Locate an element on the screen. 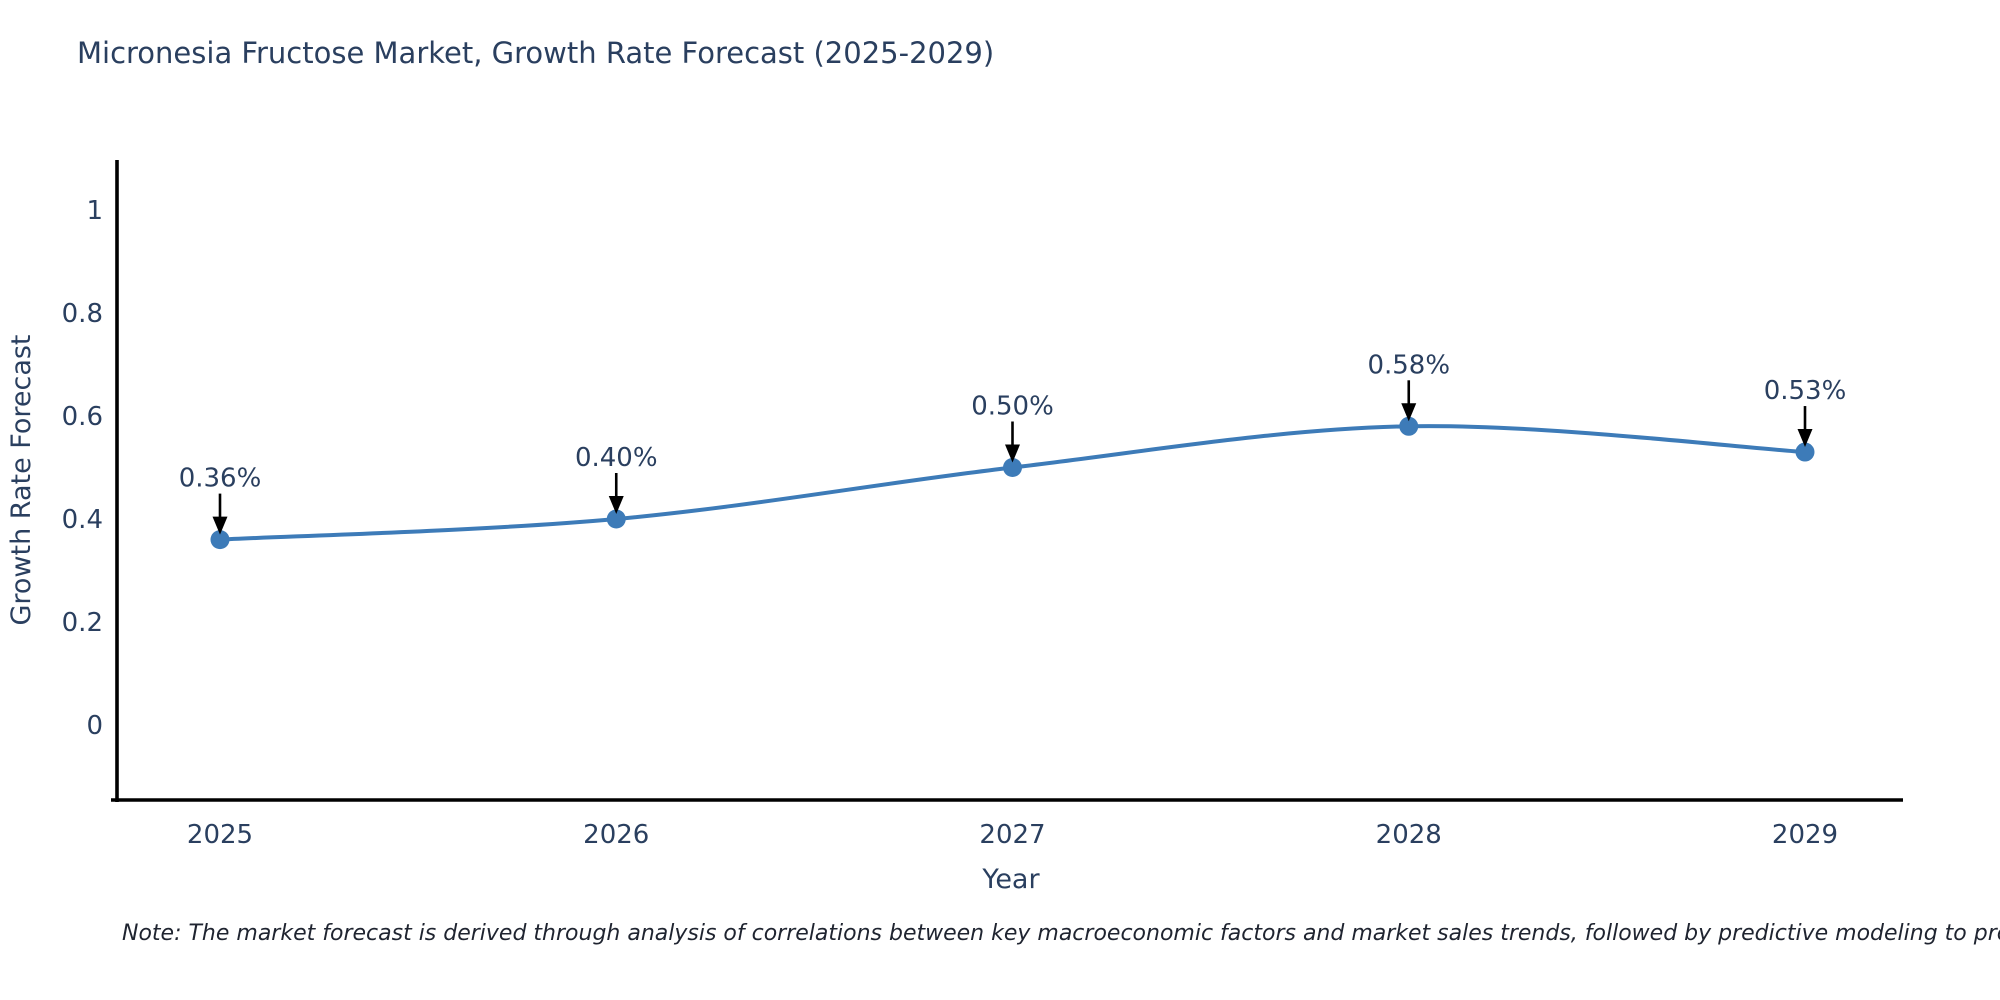  y-axis-title: Growth Rate Forecast is located at coordinates (21, 479).